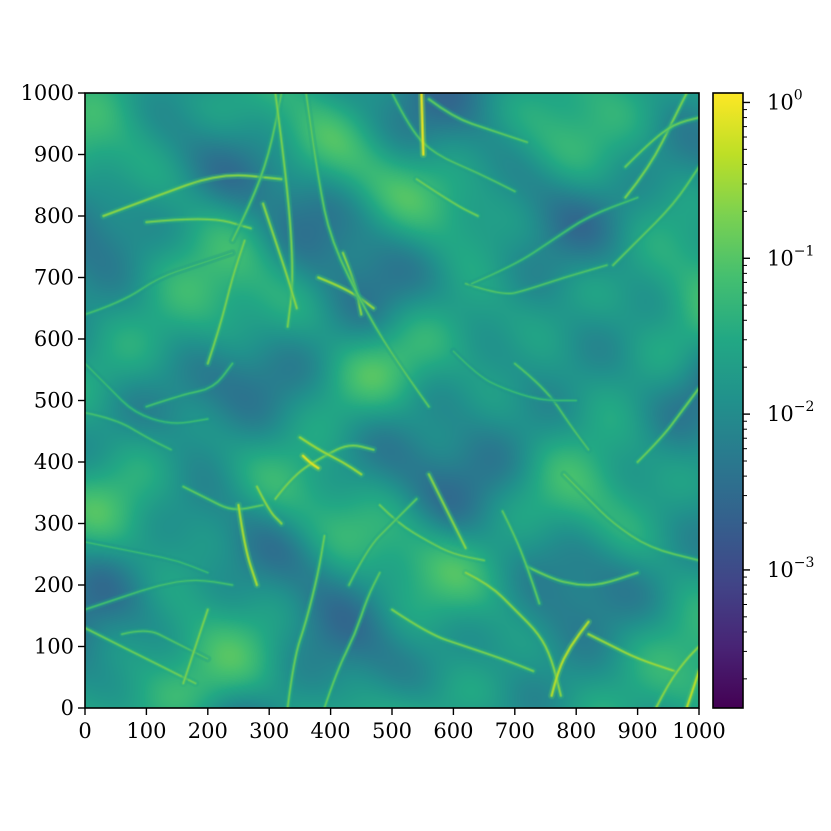 The image size is (831, 831). What do you see at coordinates (54, 585) in the screenshot?
I see `y-tick-label: 200` at bounding box center [54, 585].